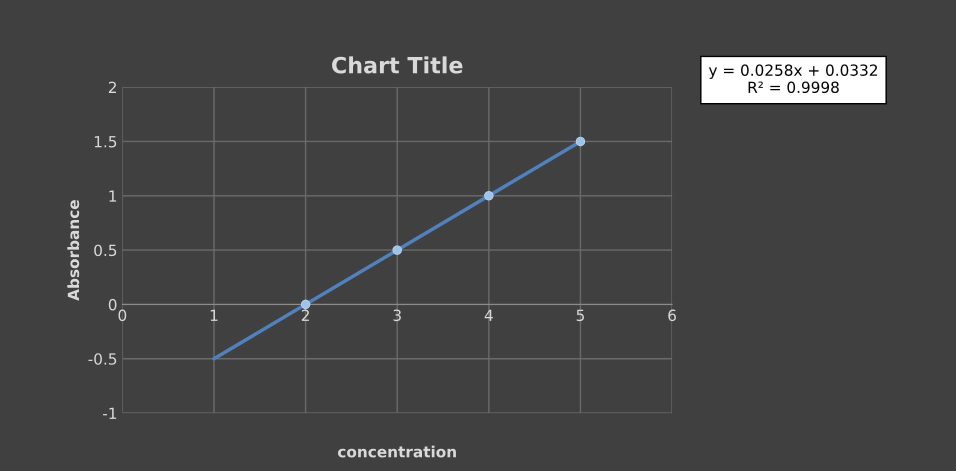 This screenshot has width=956, height=471. I want to click on x-tick-label: 4, so click(488, 315).